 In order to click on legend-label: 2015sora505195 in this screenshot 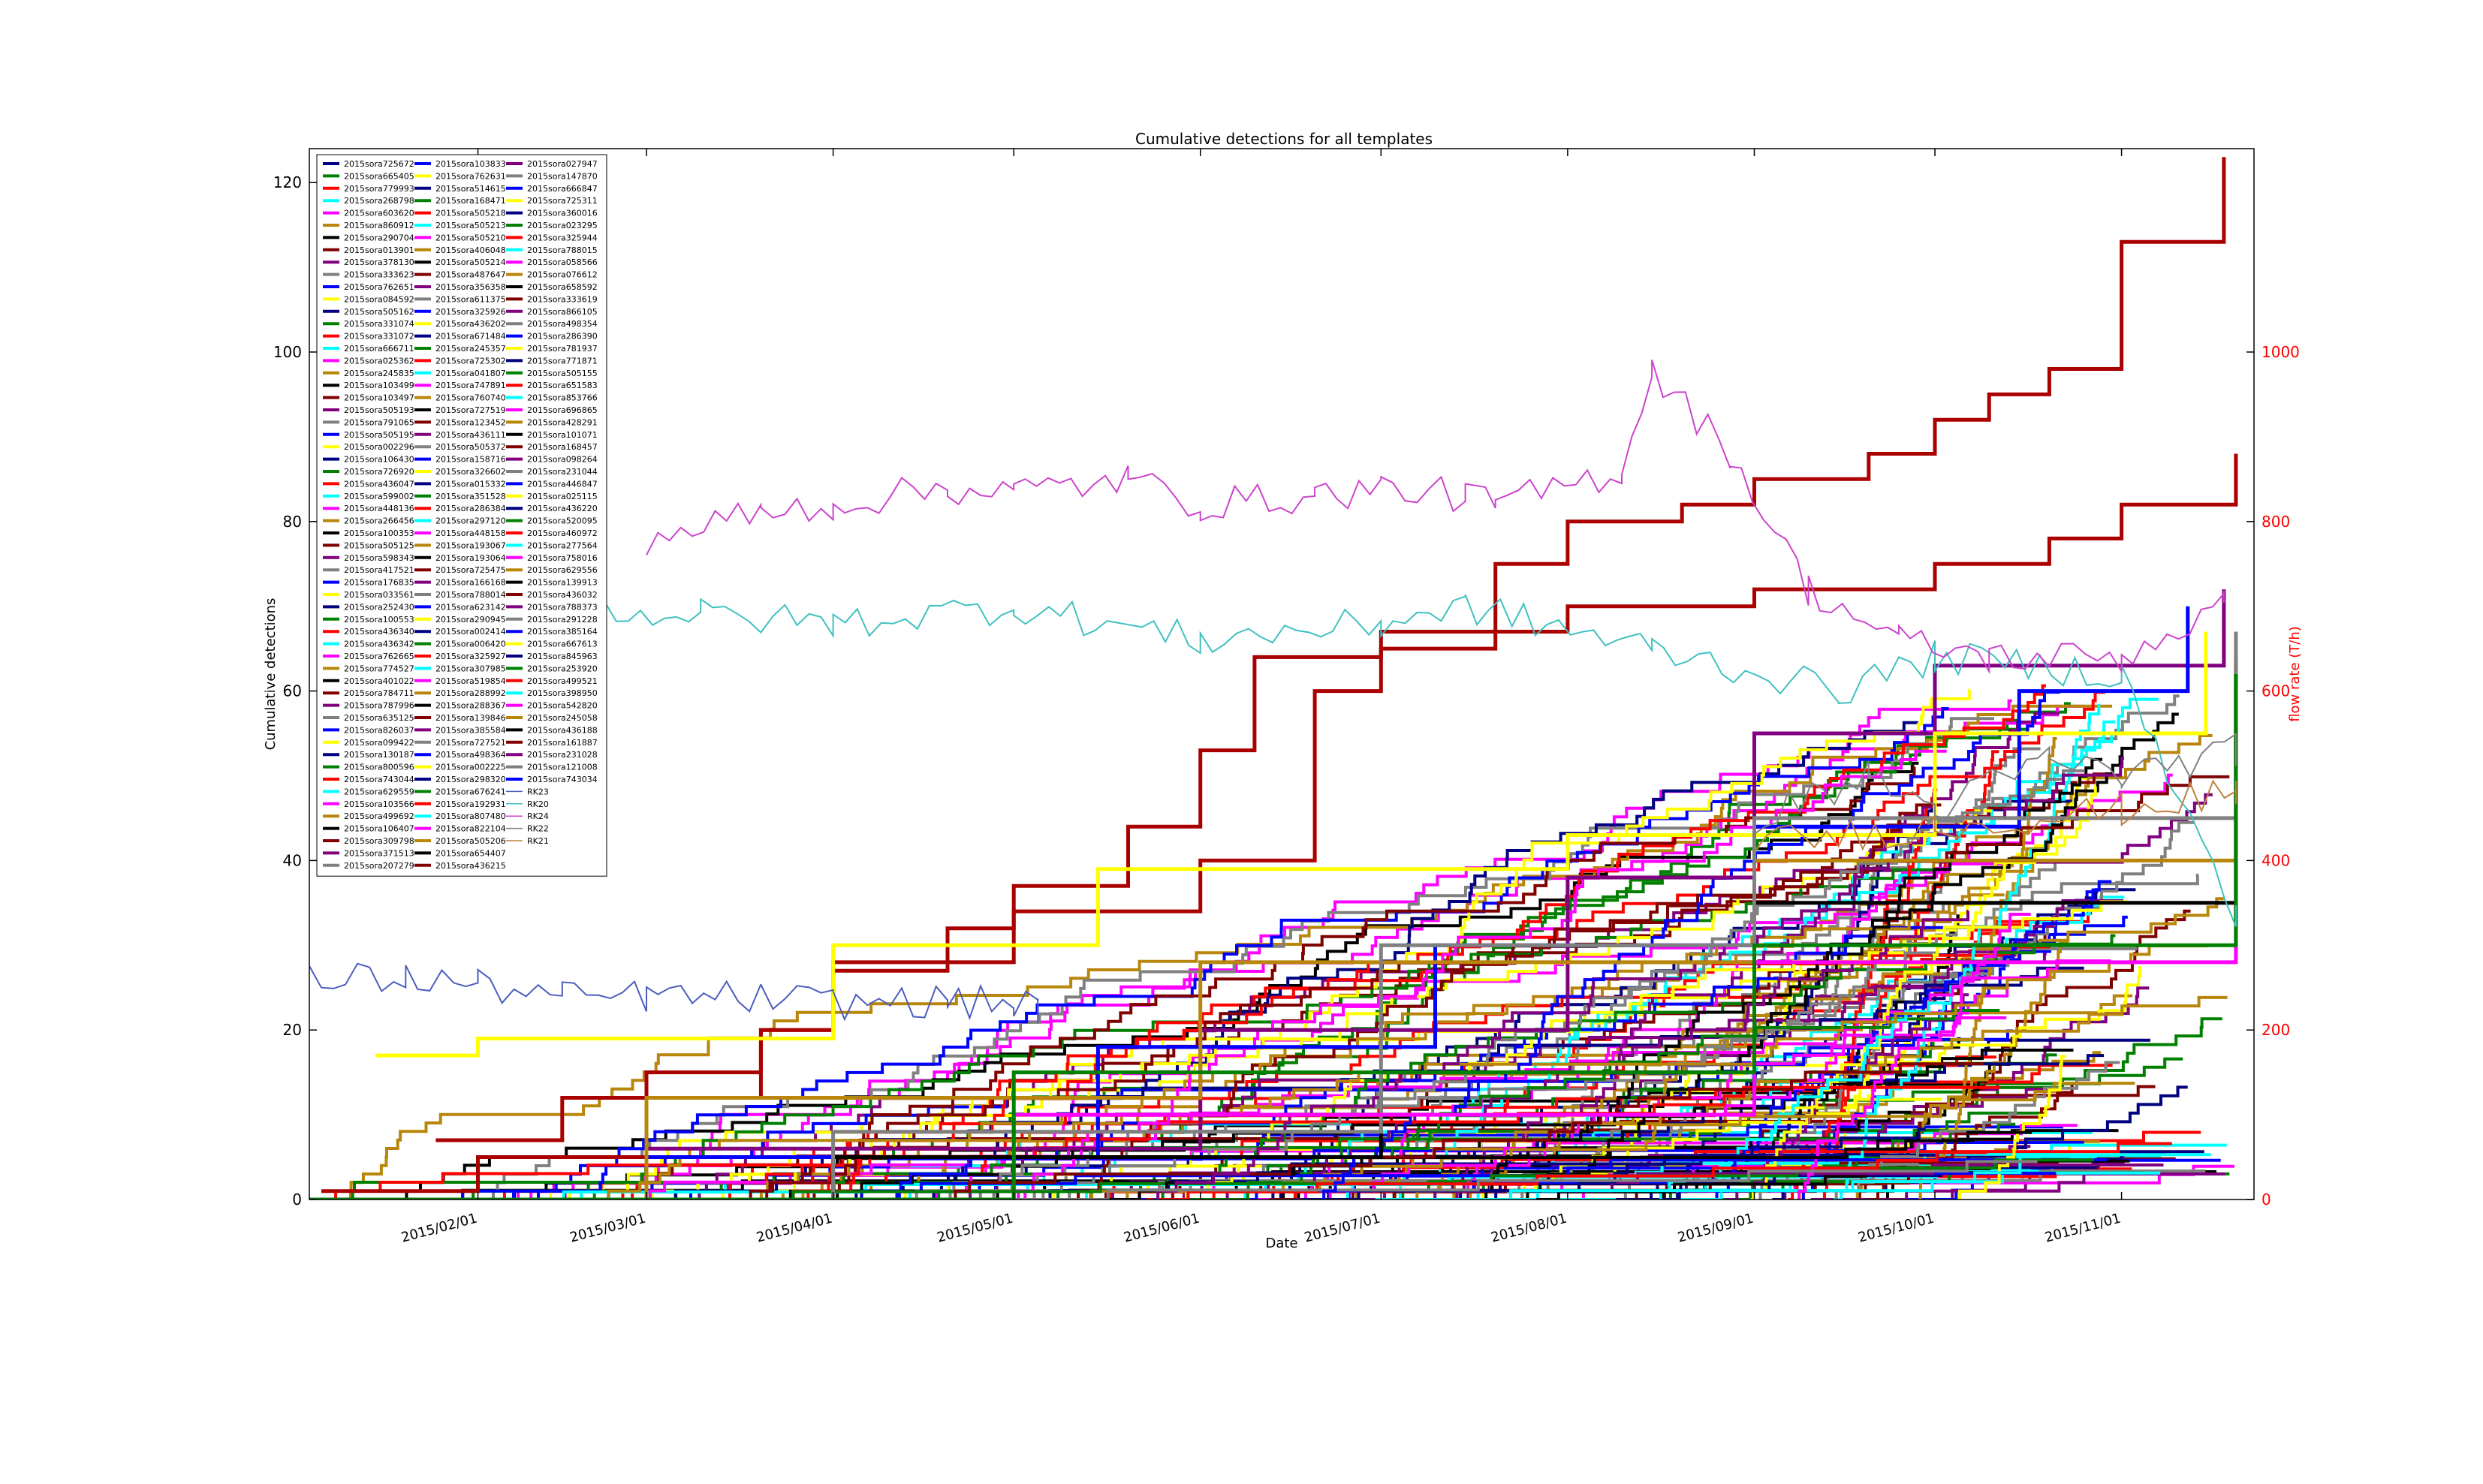, I will do `click(379, 435)`.